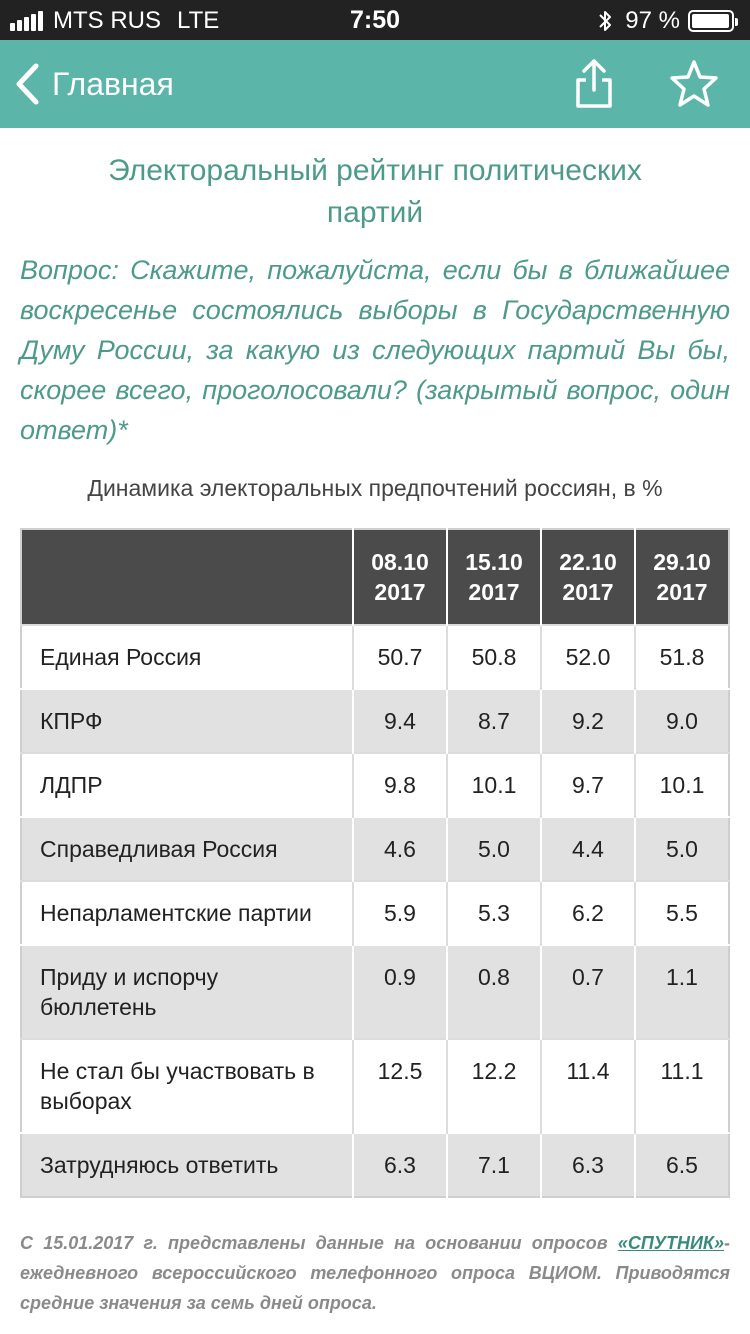 The image size is (750, 1334). Describe the element at coordinates (736, 22) in the screenshot. I see `battery-tip` at that location.